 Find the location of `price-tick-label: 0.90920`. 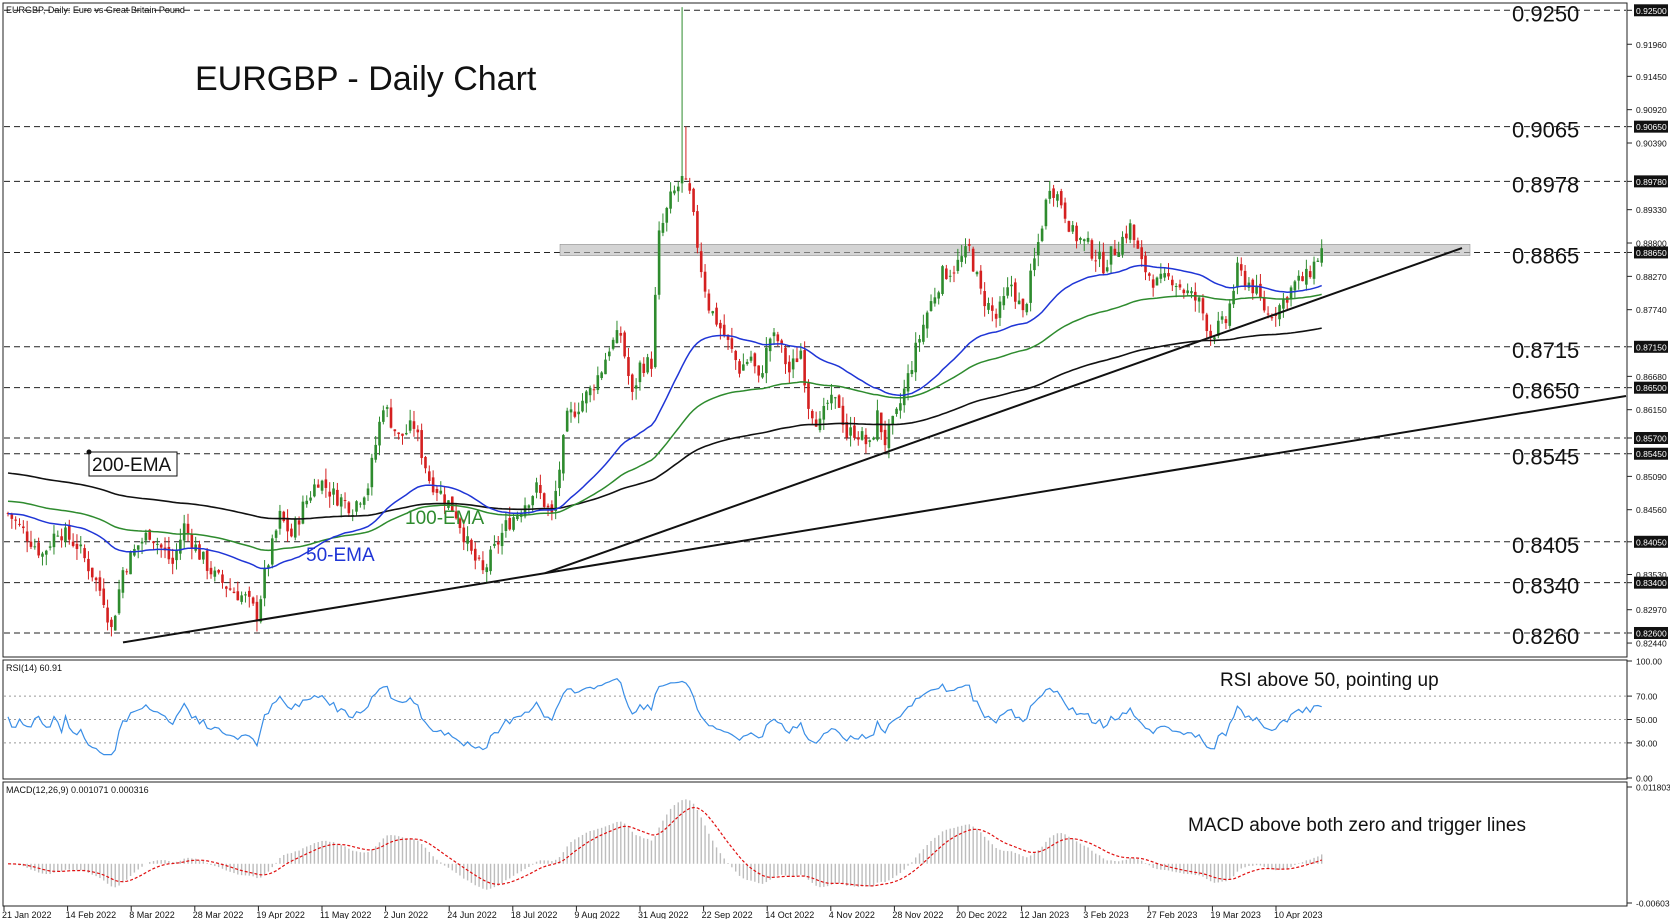

price-tick-label: 0.90920 is located at coordinates (1651, 110).